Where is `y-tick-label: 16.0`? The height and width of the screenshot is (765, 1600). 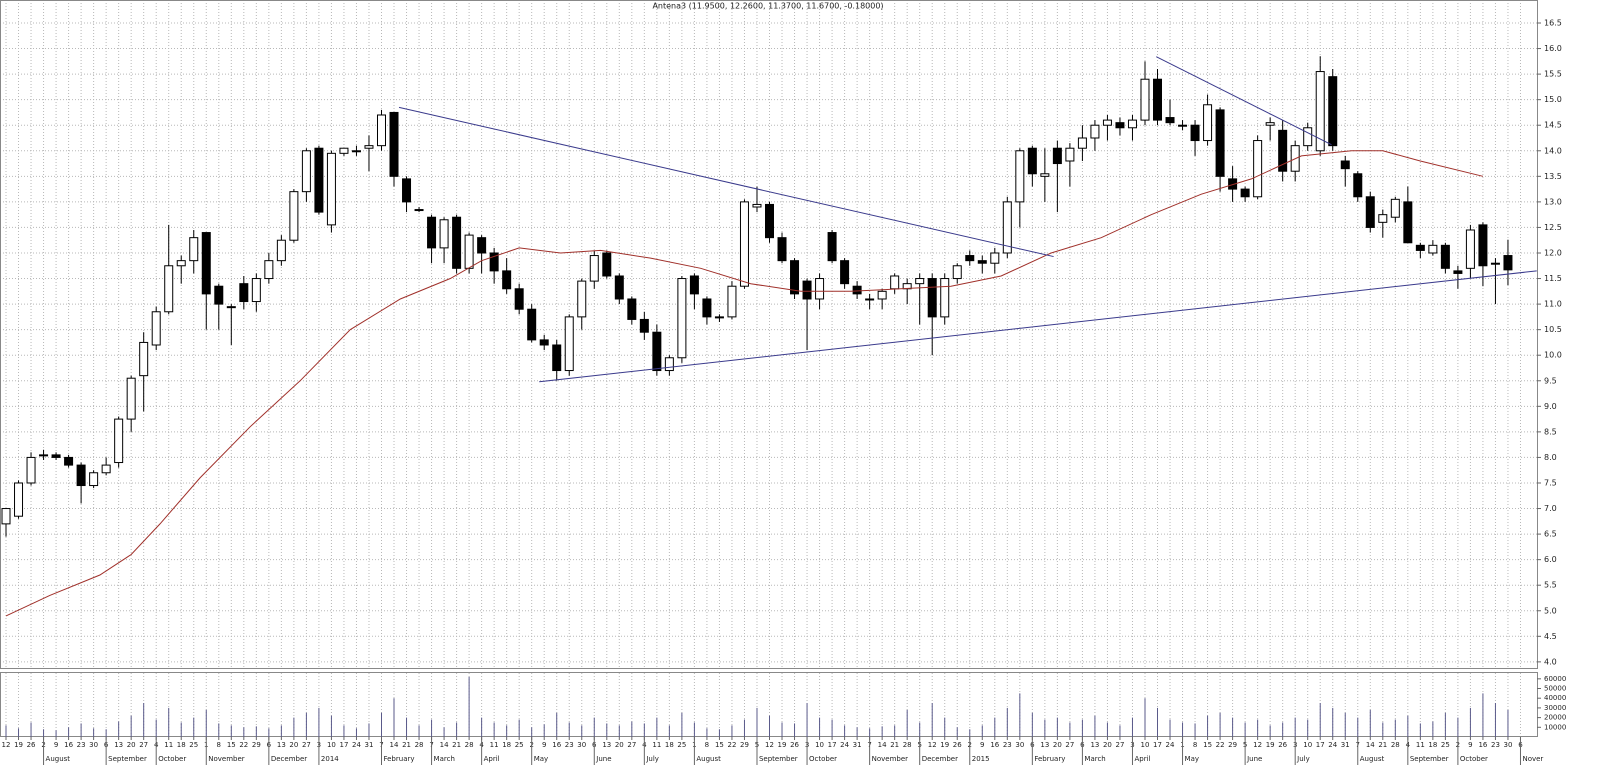
y-tick-label: 16.0 is located at coordinates (1553, 48).